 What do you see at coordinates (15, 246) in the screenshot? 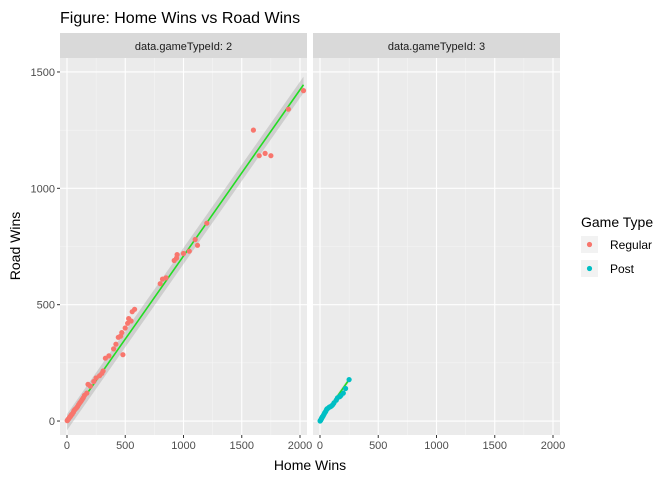
I see `y-axis-title: Road Wins` at bounding box center [15, 246].